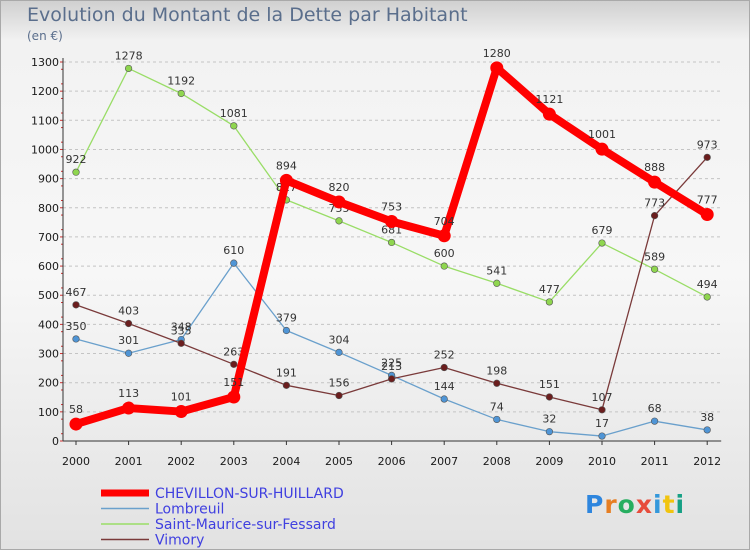 The image size is (750, 551). Describe the element at coordinates (55, 441) in the screenshot. I see `y-tick-label: 0` at that location.